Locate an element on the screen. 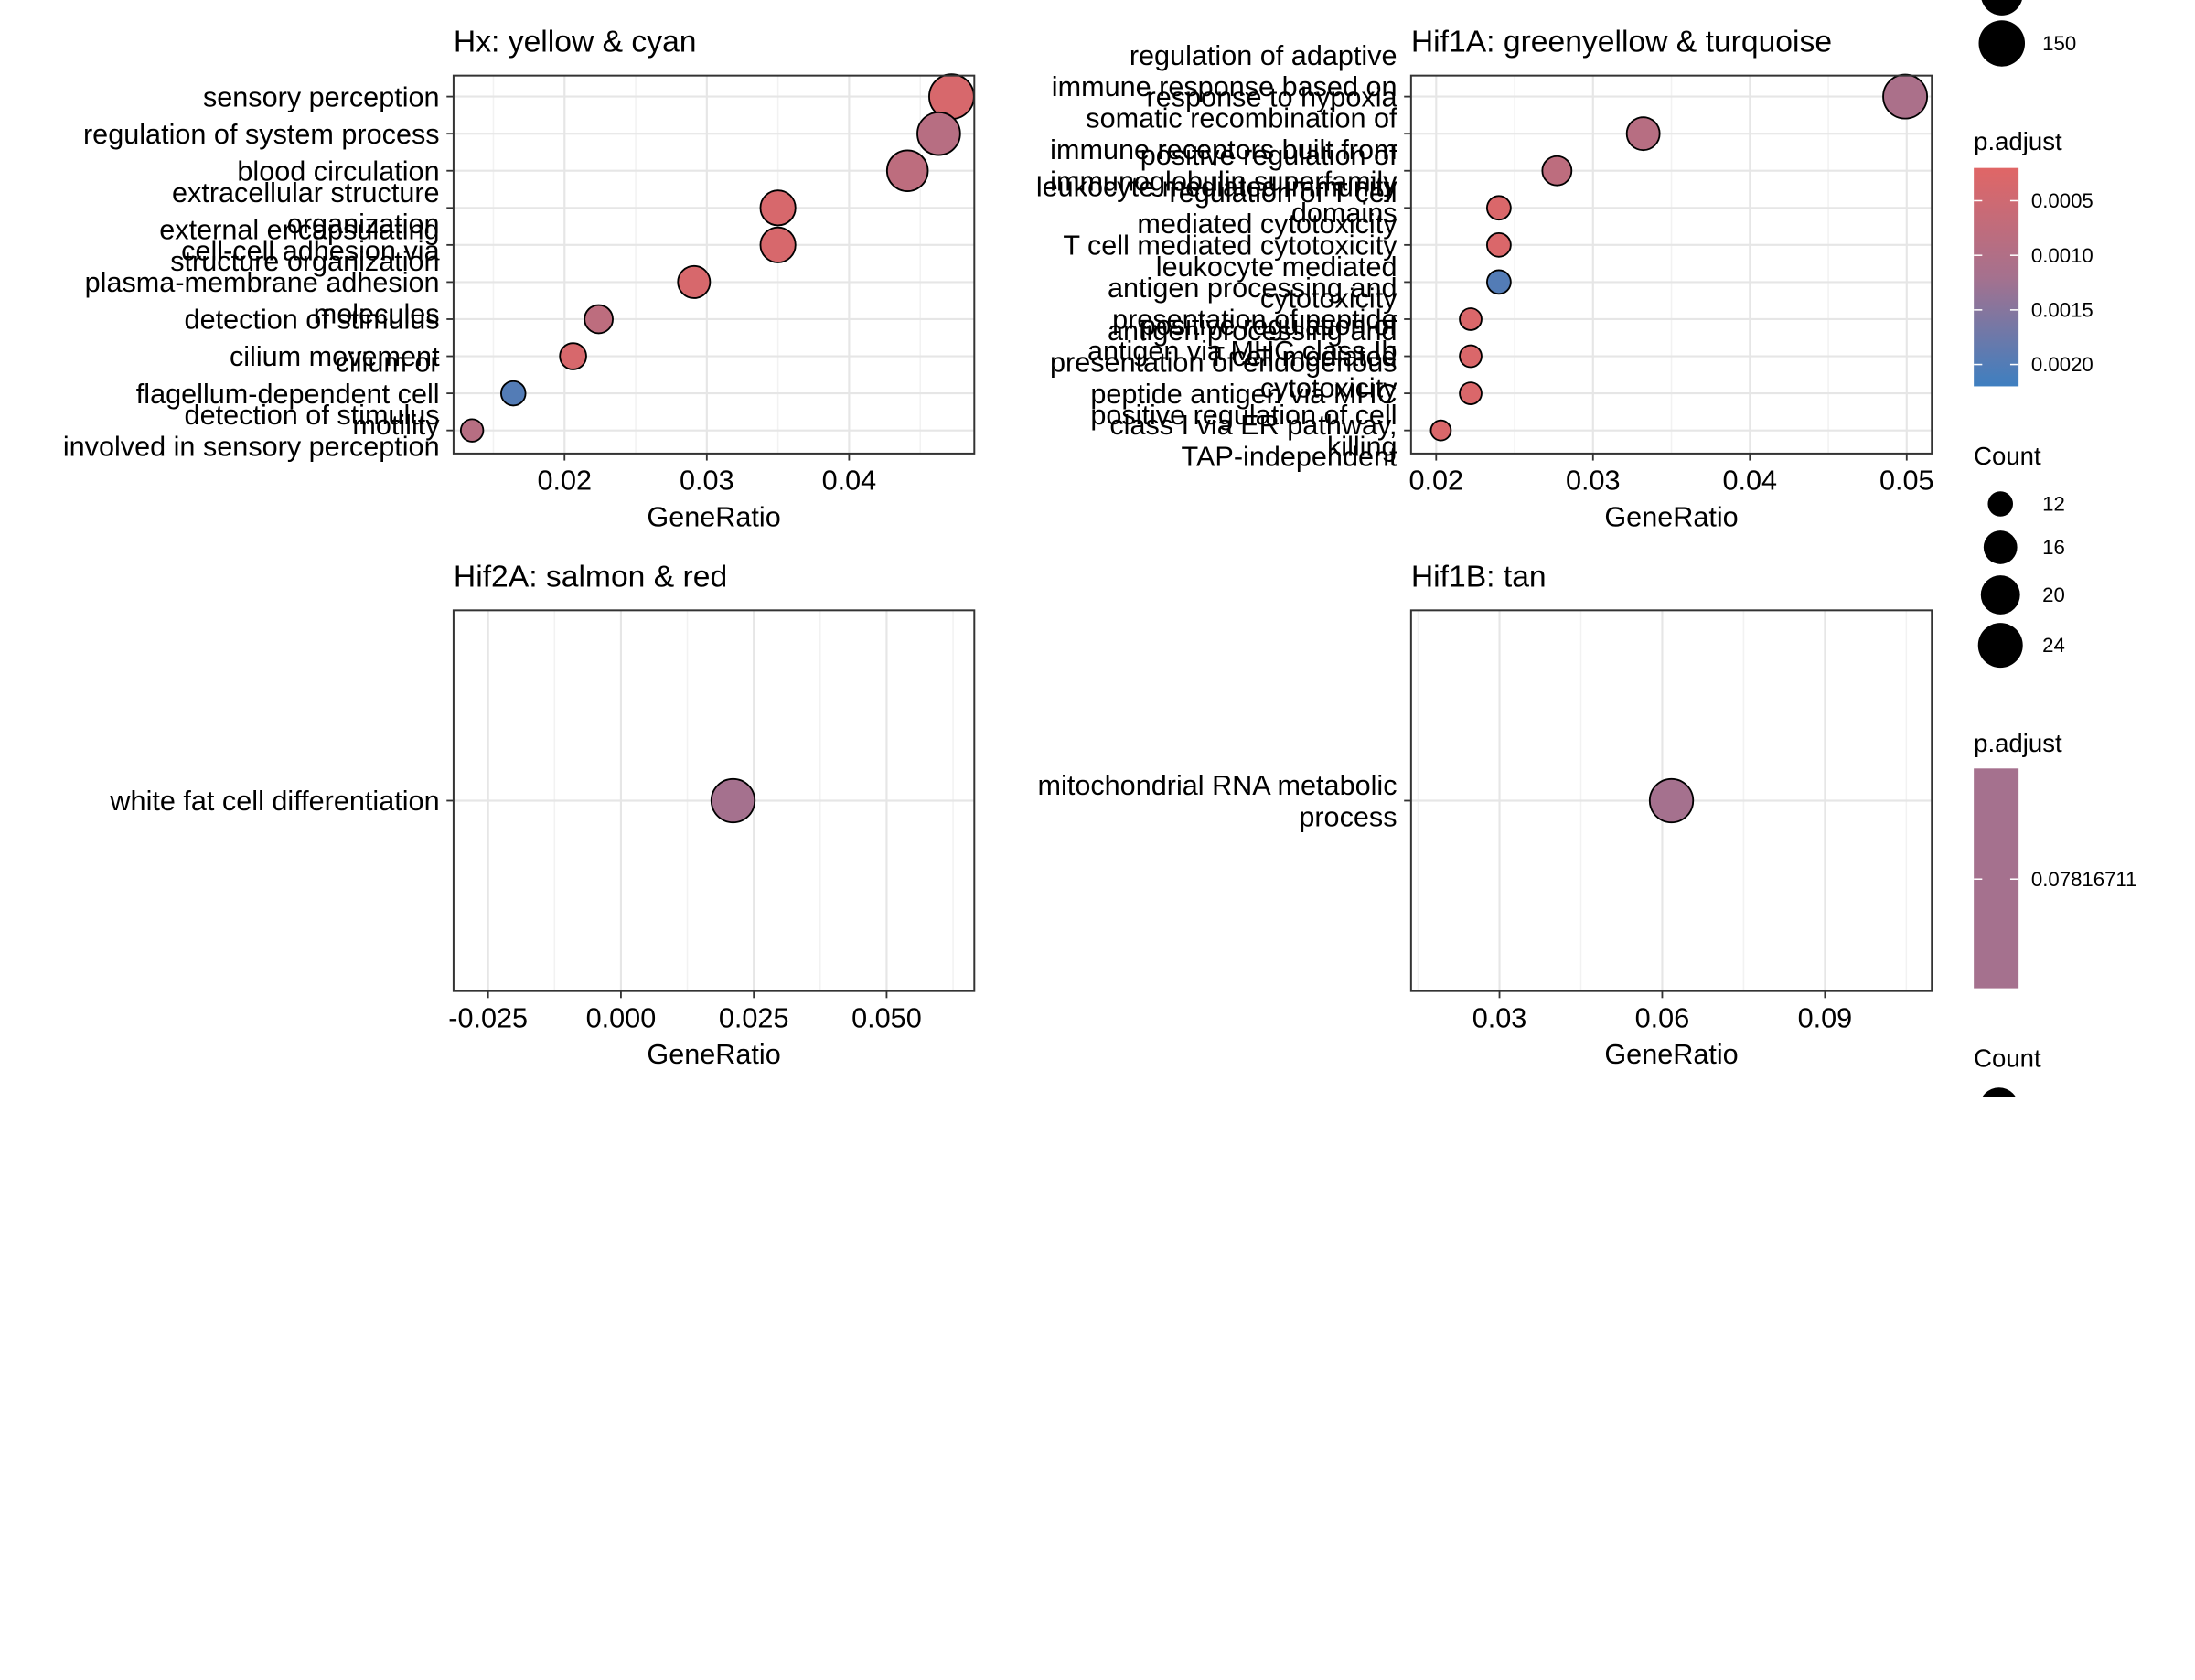 This screenshot has width=2195, height=1680. y-tick-label-line: peptide antigen via MHC is located at coordinates (1243, 394).